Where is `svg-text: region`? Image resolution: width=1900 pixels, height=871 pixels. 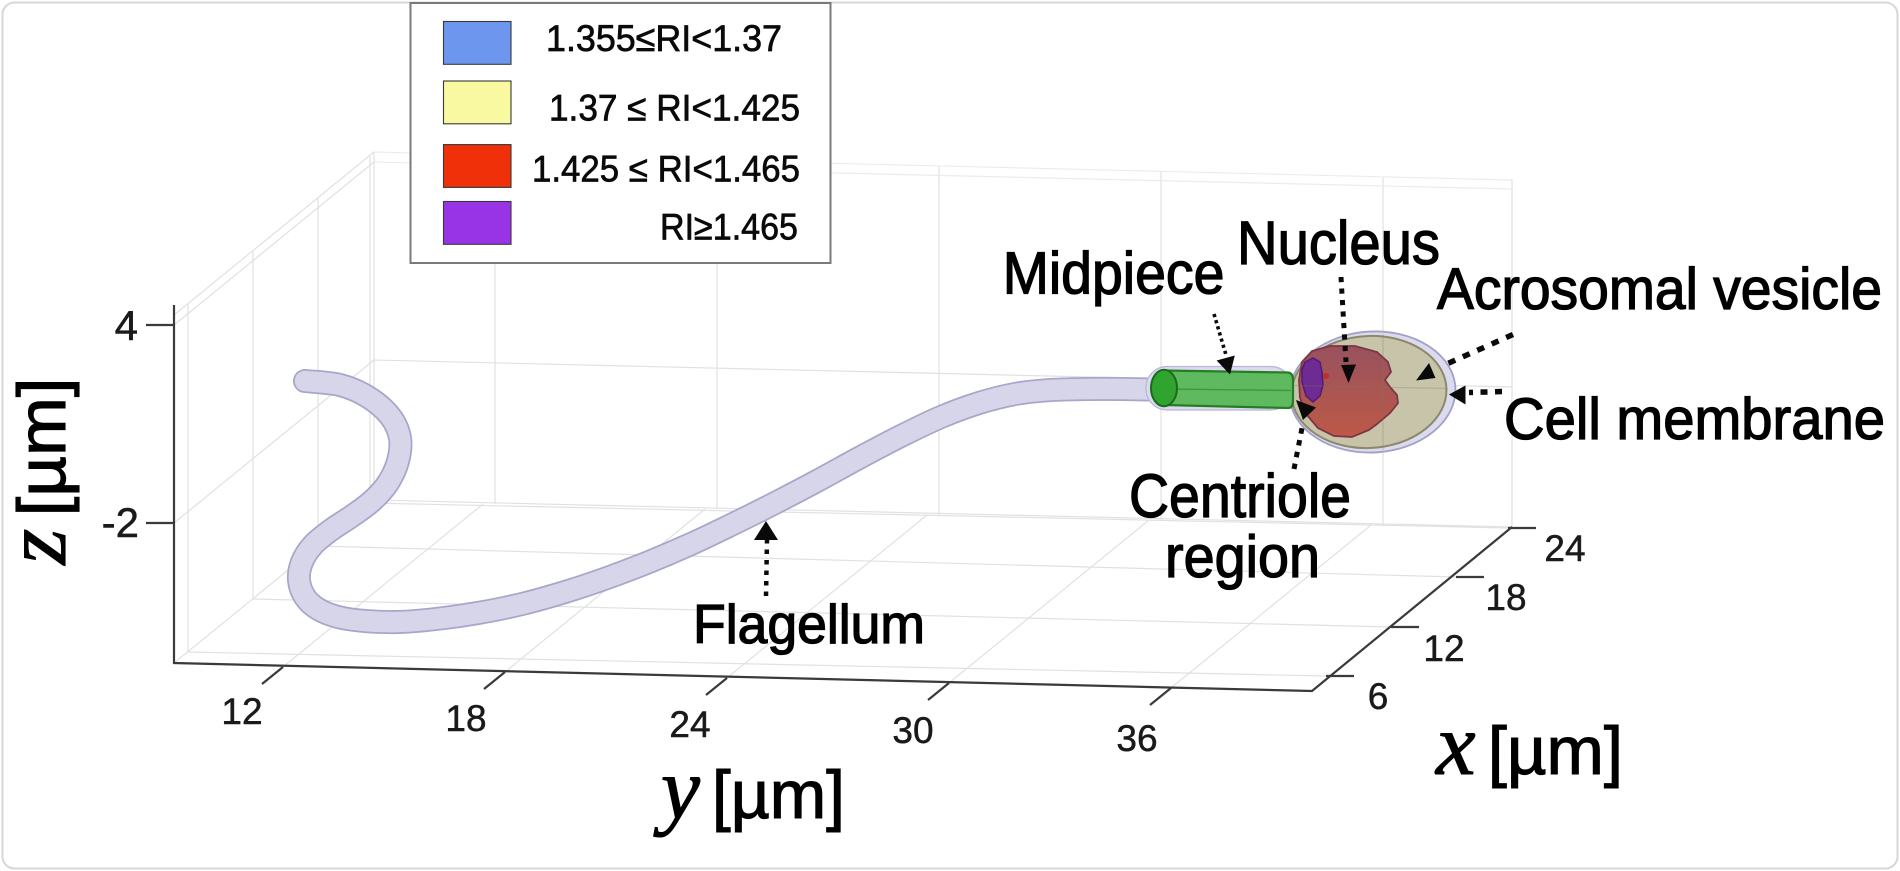
svg-text: region is located at coordinates (1242, 557).